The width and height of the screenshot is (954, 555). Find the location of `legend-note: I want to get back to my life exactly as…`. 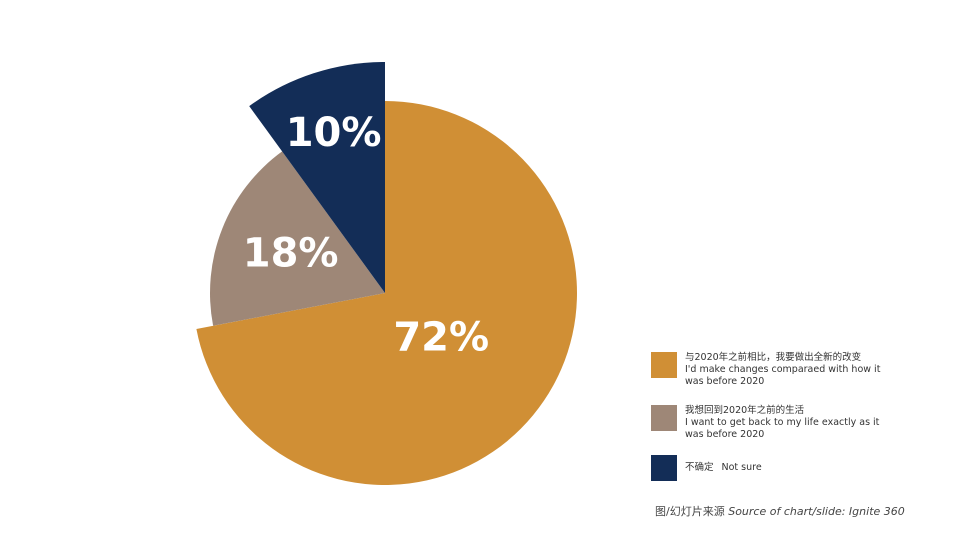

legend-note: I want to get back to my life exactly as… is located at coordinates (782, 428).